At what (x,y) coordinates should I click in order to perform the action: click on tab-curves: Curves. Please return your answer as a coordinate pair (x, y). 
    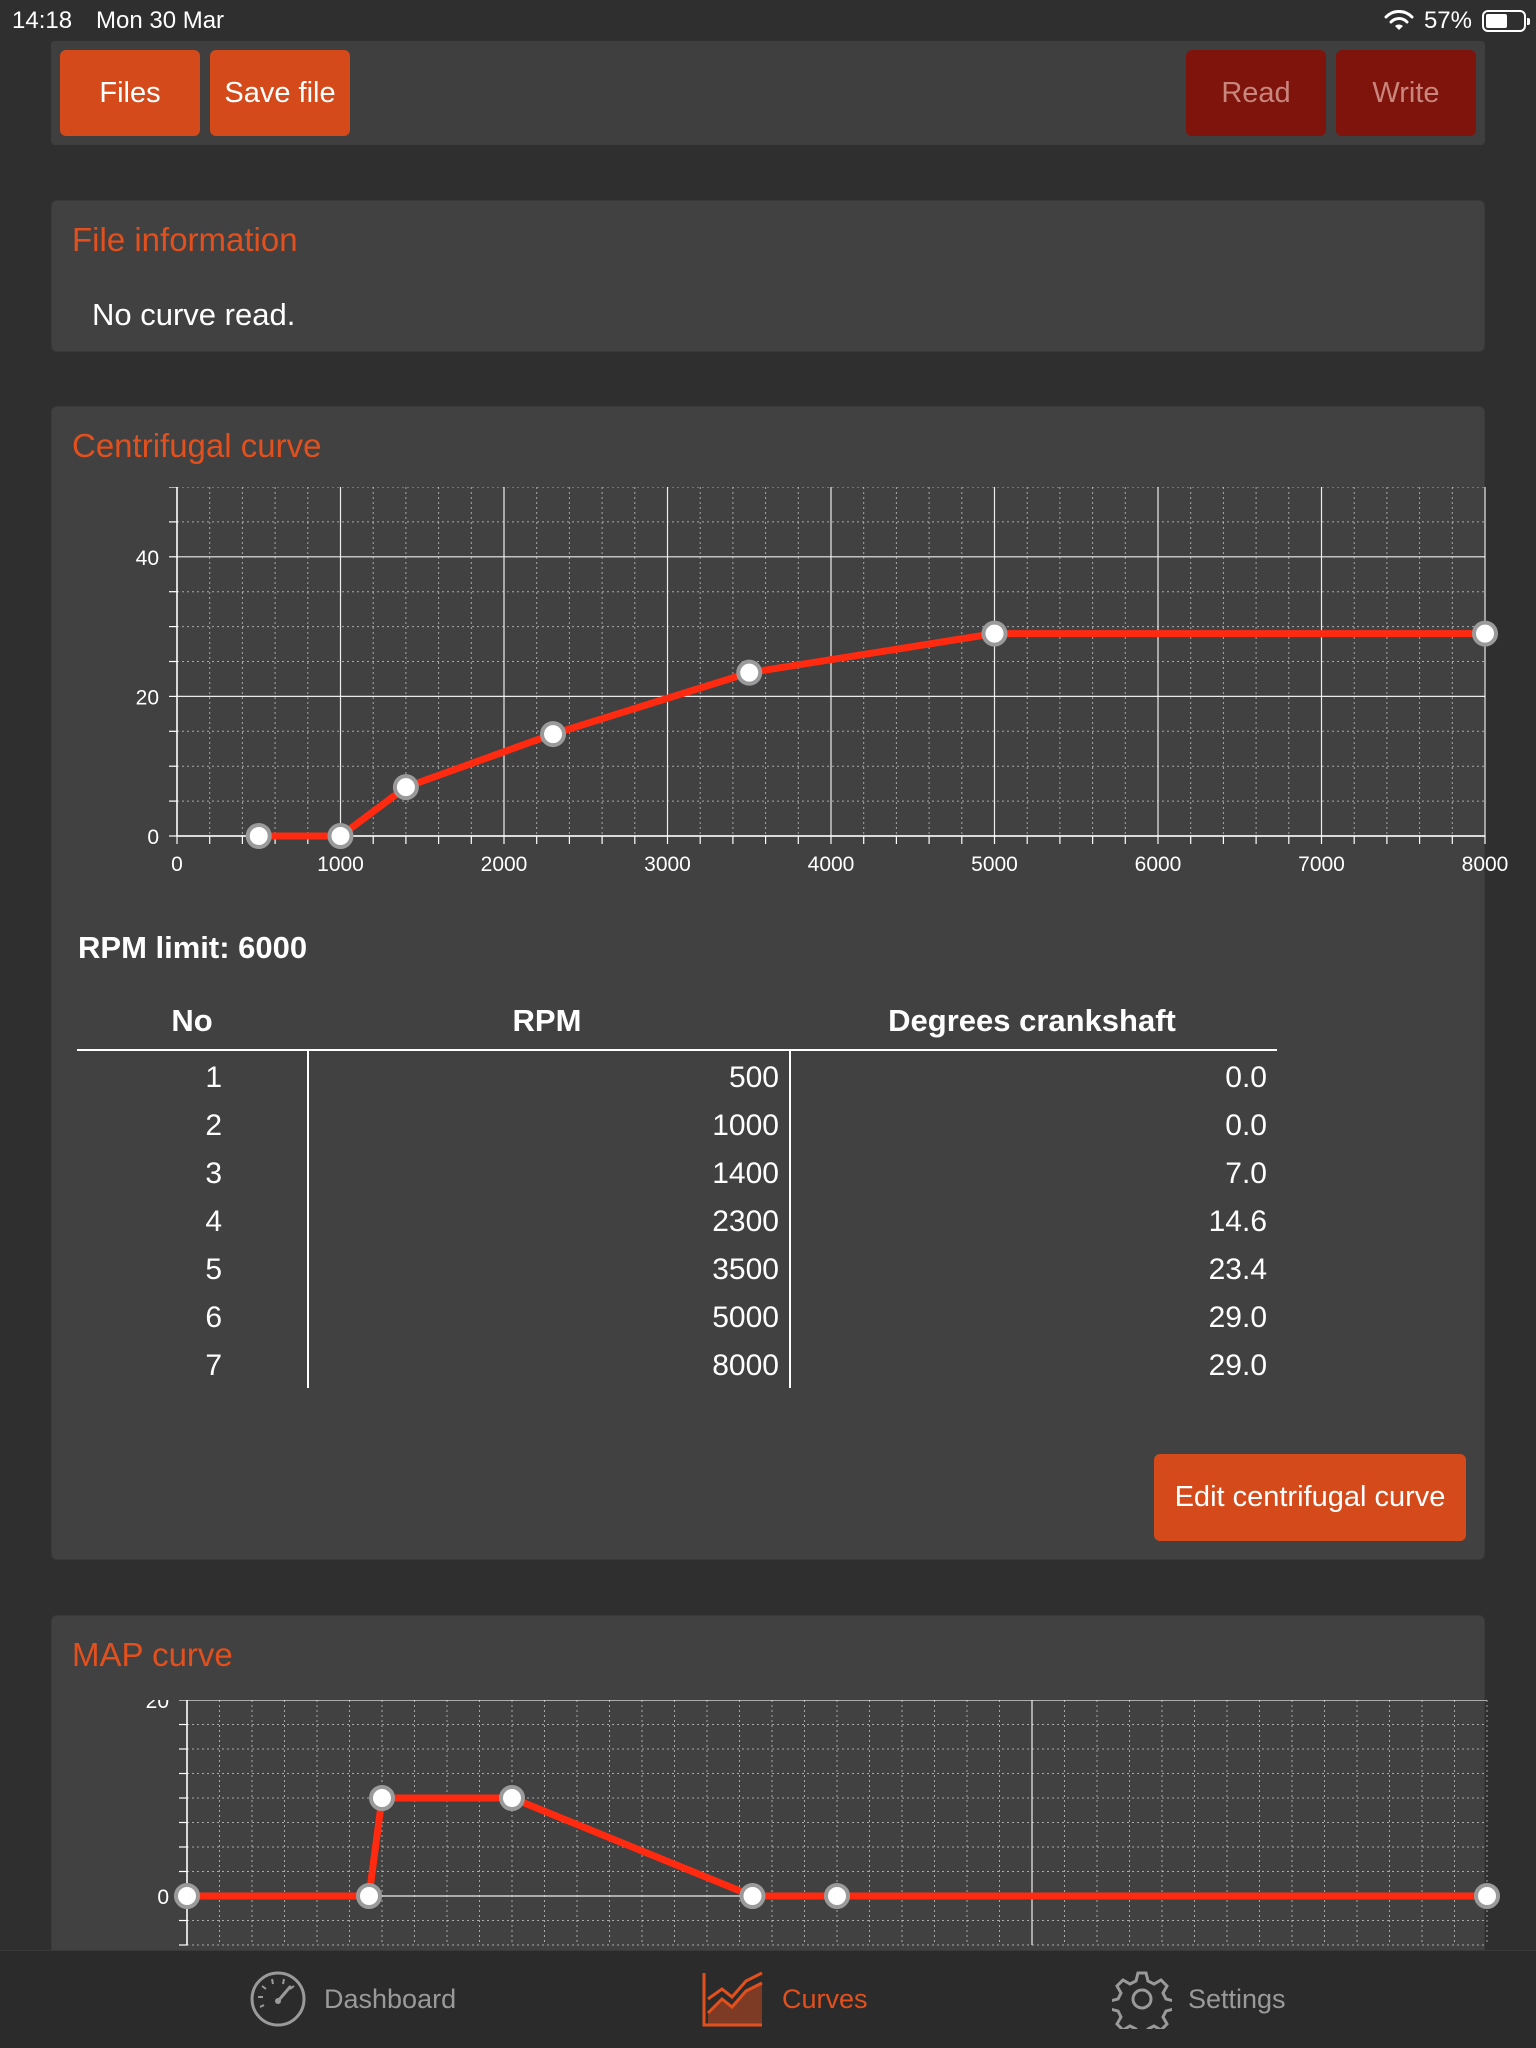
    Looking at the image, I should click on (784, 1999).